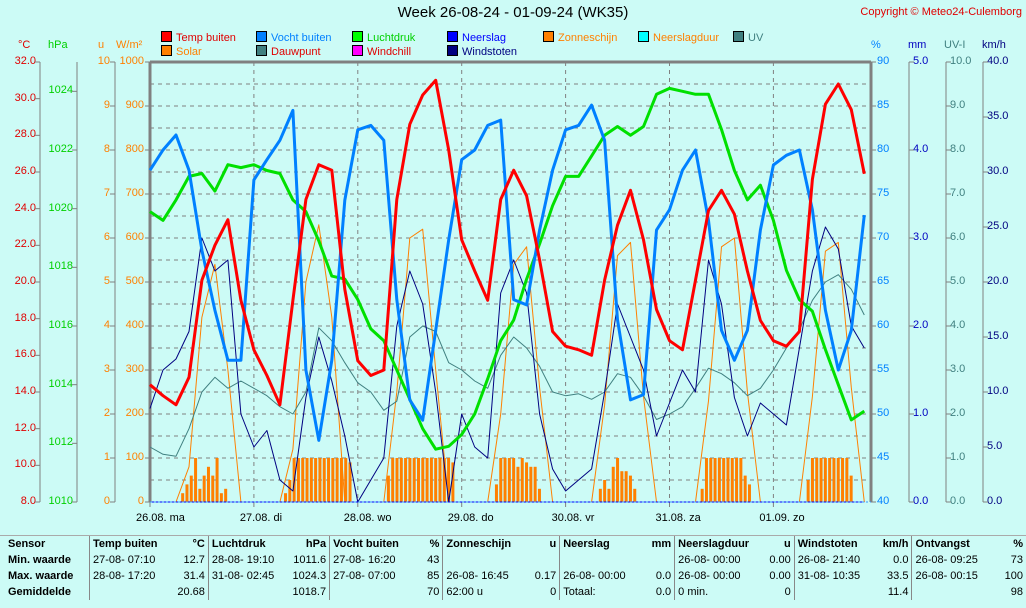  I want to click on stats-cell: 31-08- 02:45, so click(248, 576).